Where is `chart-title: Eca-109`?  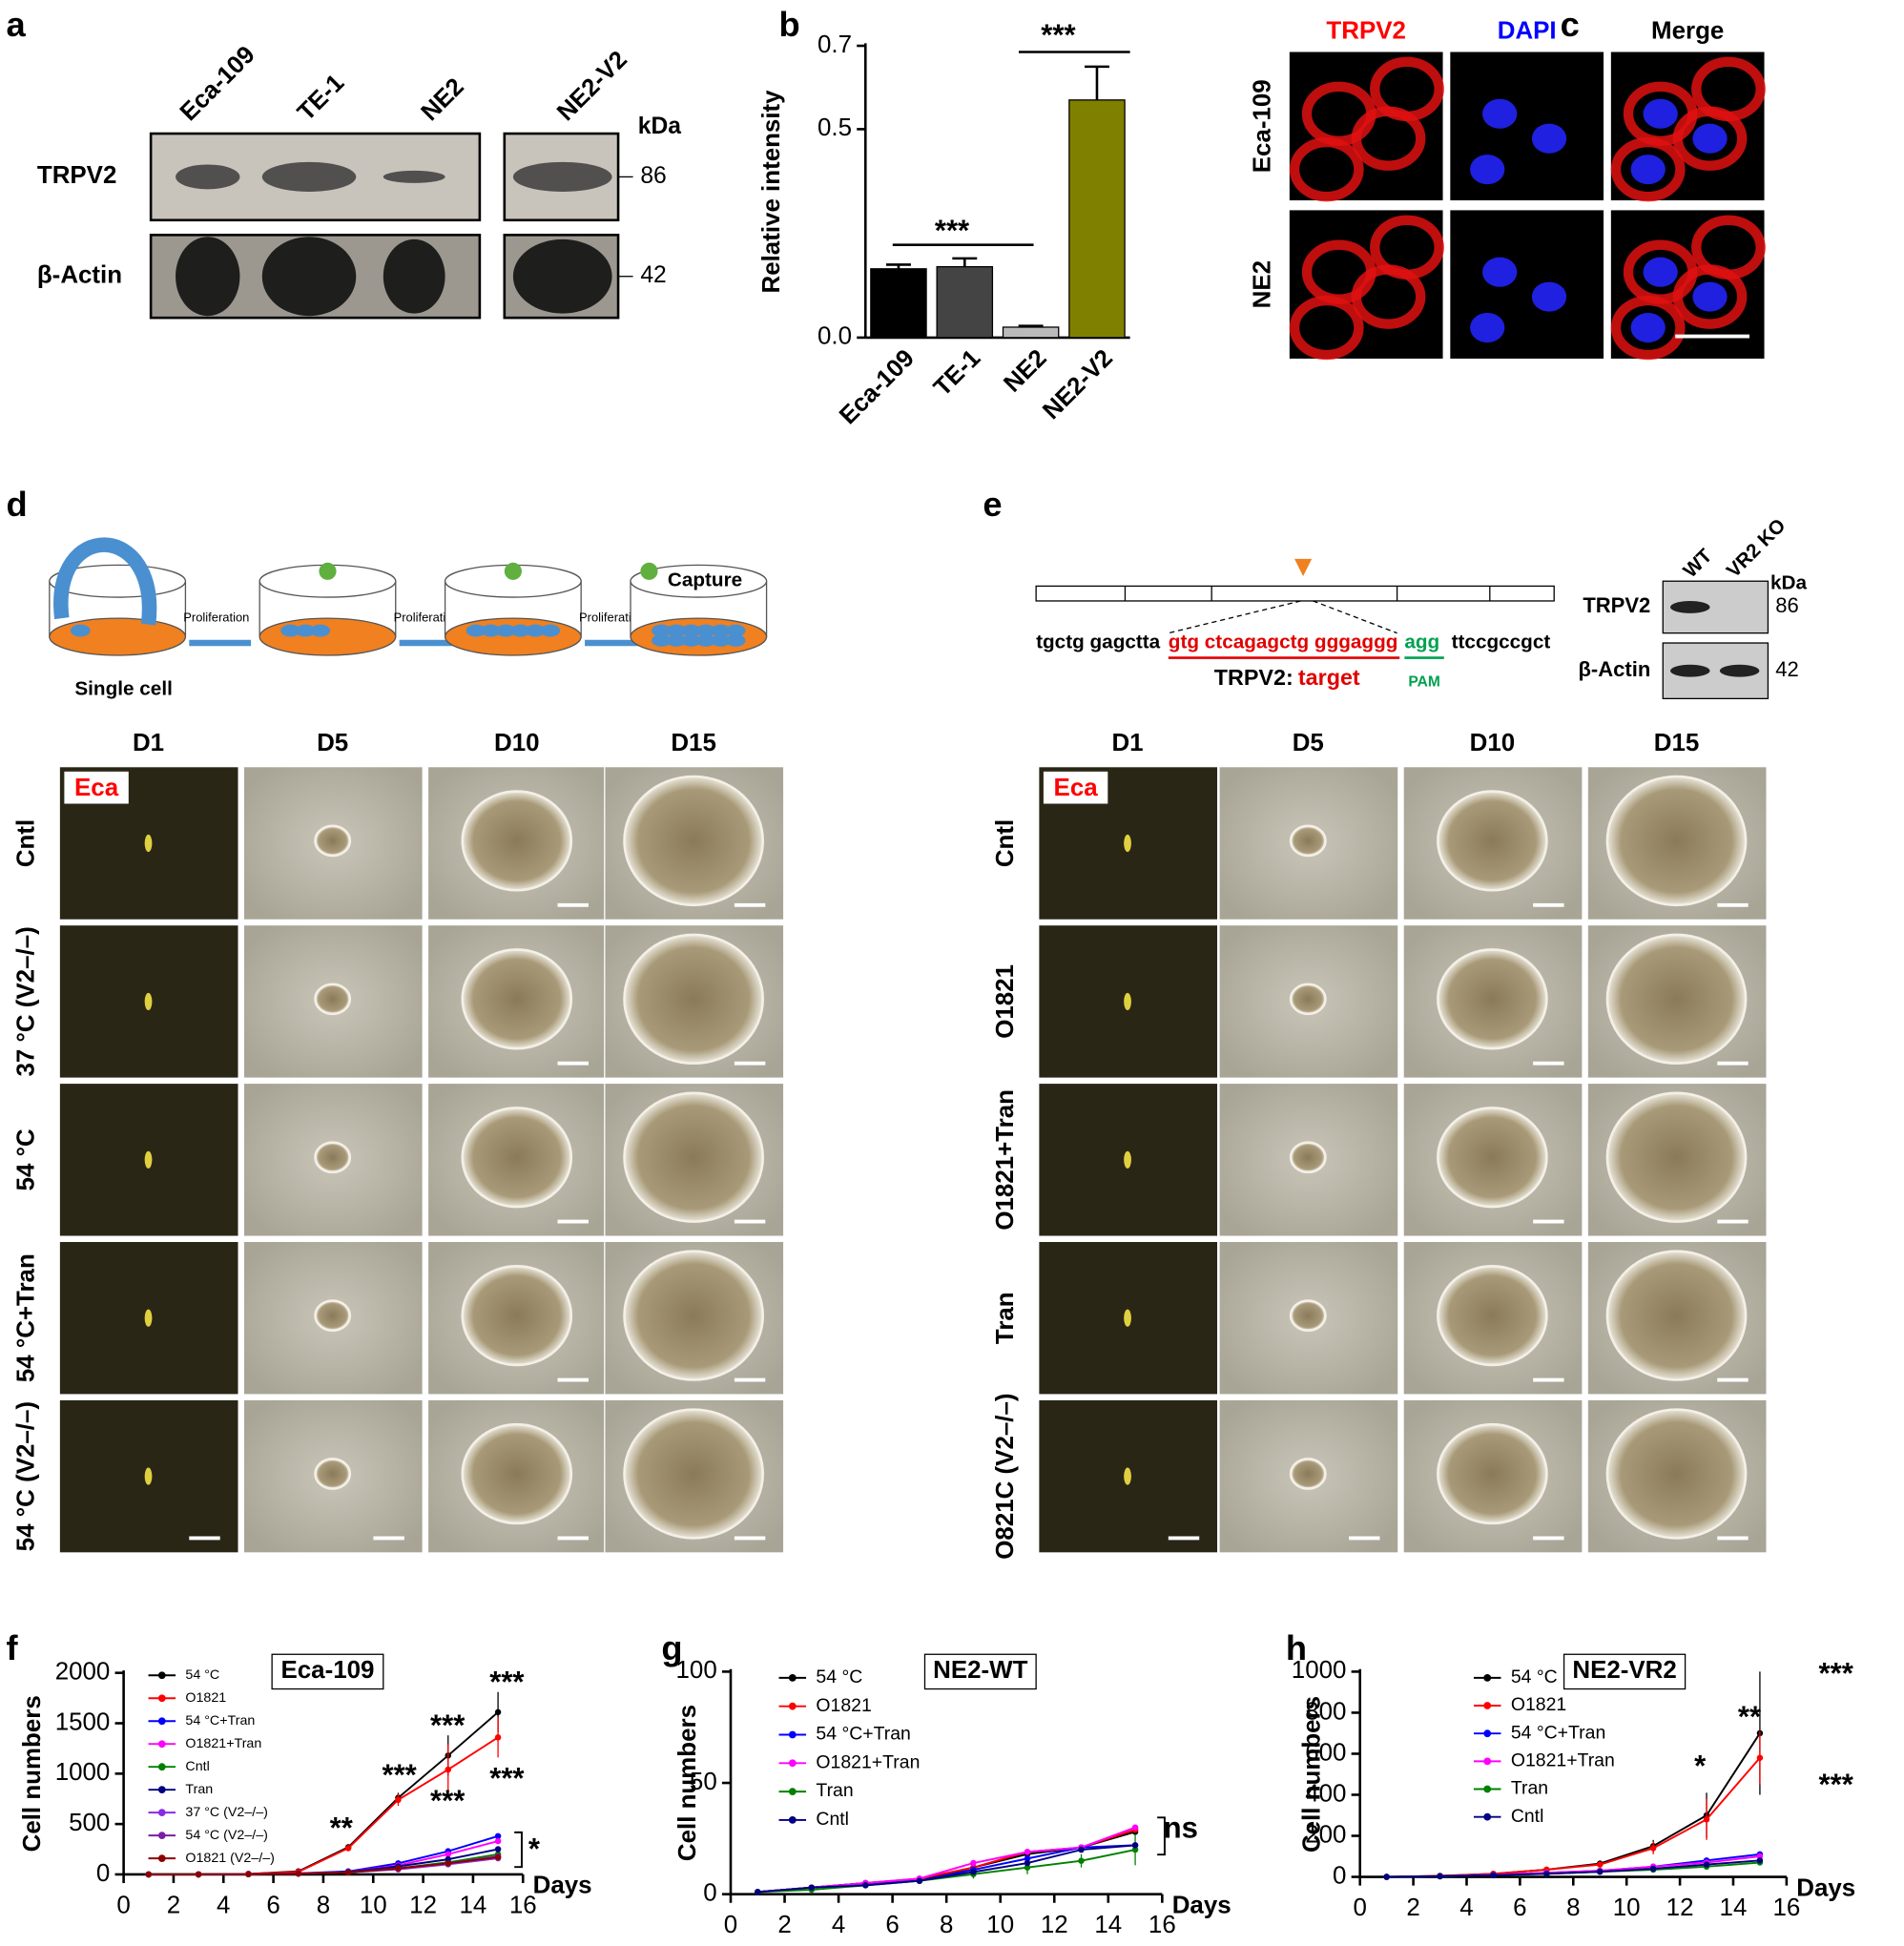
chart-title: Eca-109 is located at coordinates (327, 1671).